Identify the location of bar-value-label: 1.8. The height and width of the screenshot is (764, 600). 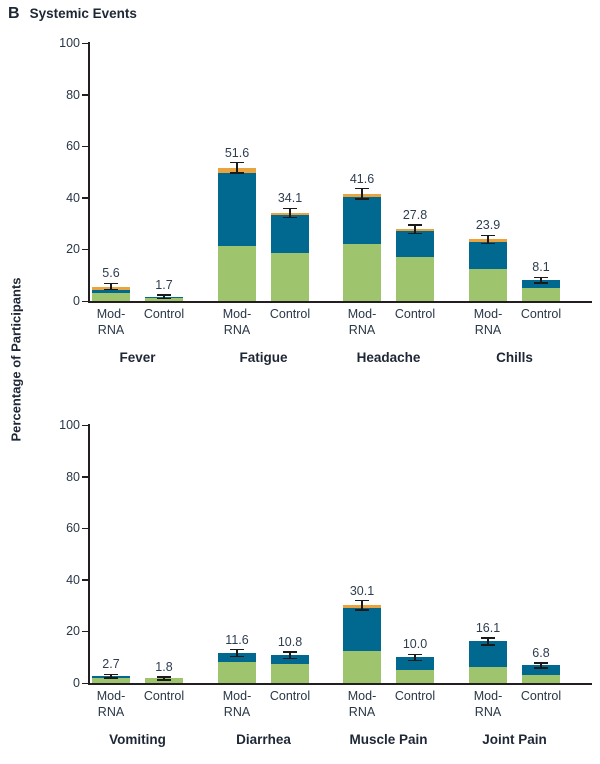
(164, 666).